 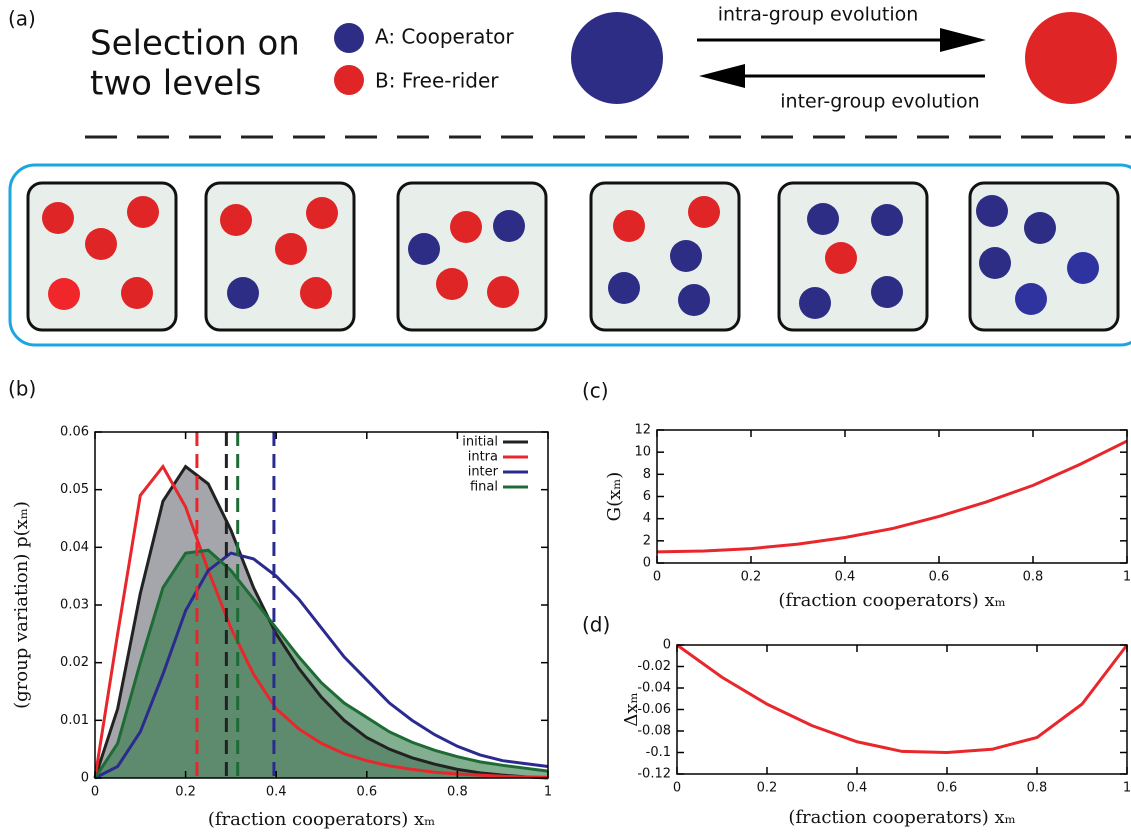 I want to click on legend-text: final, so click(x=484, y=487).